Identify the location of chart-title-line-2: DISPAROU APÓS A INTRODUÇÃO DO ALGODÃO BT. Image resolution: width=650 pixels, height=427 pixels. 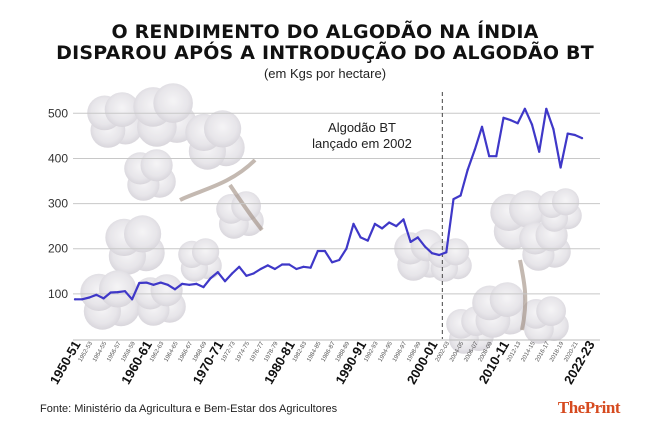
(325, 53).